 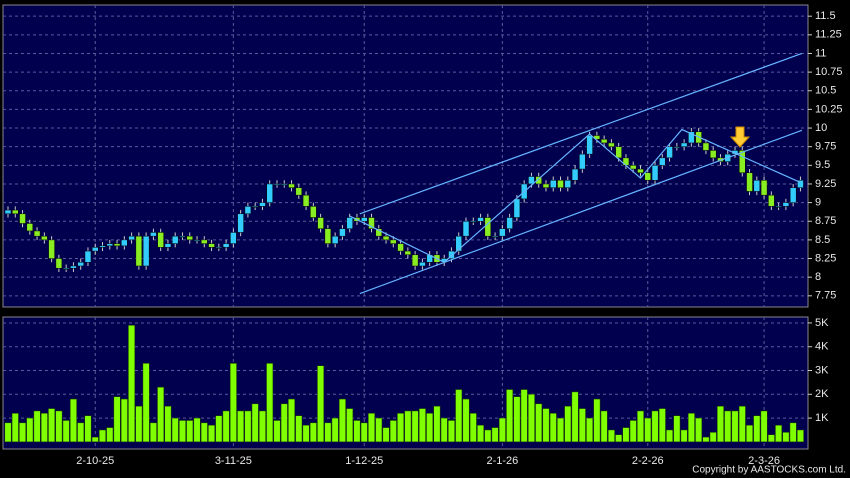 What do you see at coordinates (820, 53) in the screenshot?
I see `y-tick-label: 11` at bounding box center [820, 53].